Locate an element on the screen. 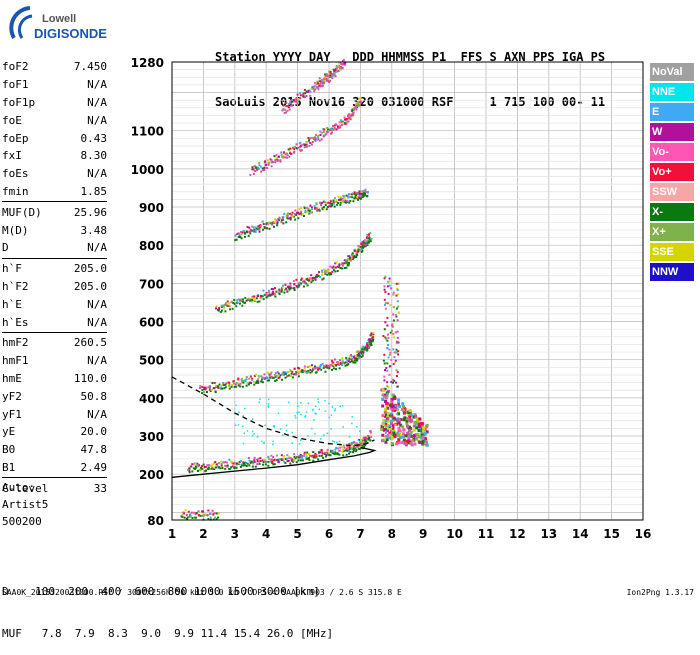 This screenshot has width=700, height=655. y-tick-label: 1000 is located at coordinates (147, 170).